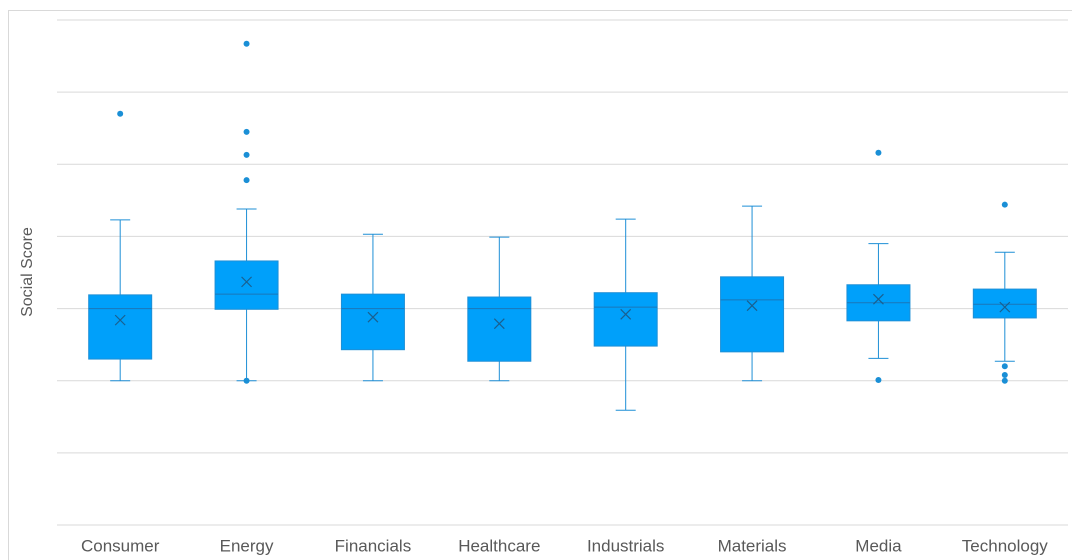  What do you see at coordinates (373, 545) in the screenshot?
I see `x-tick-label: Financials` at bounding box center [373, 545].